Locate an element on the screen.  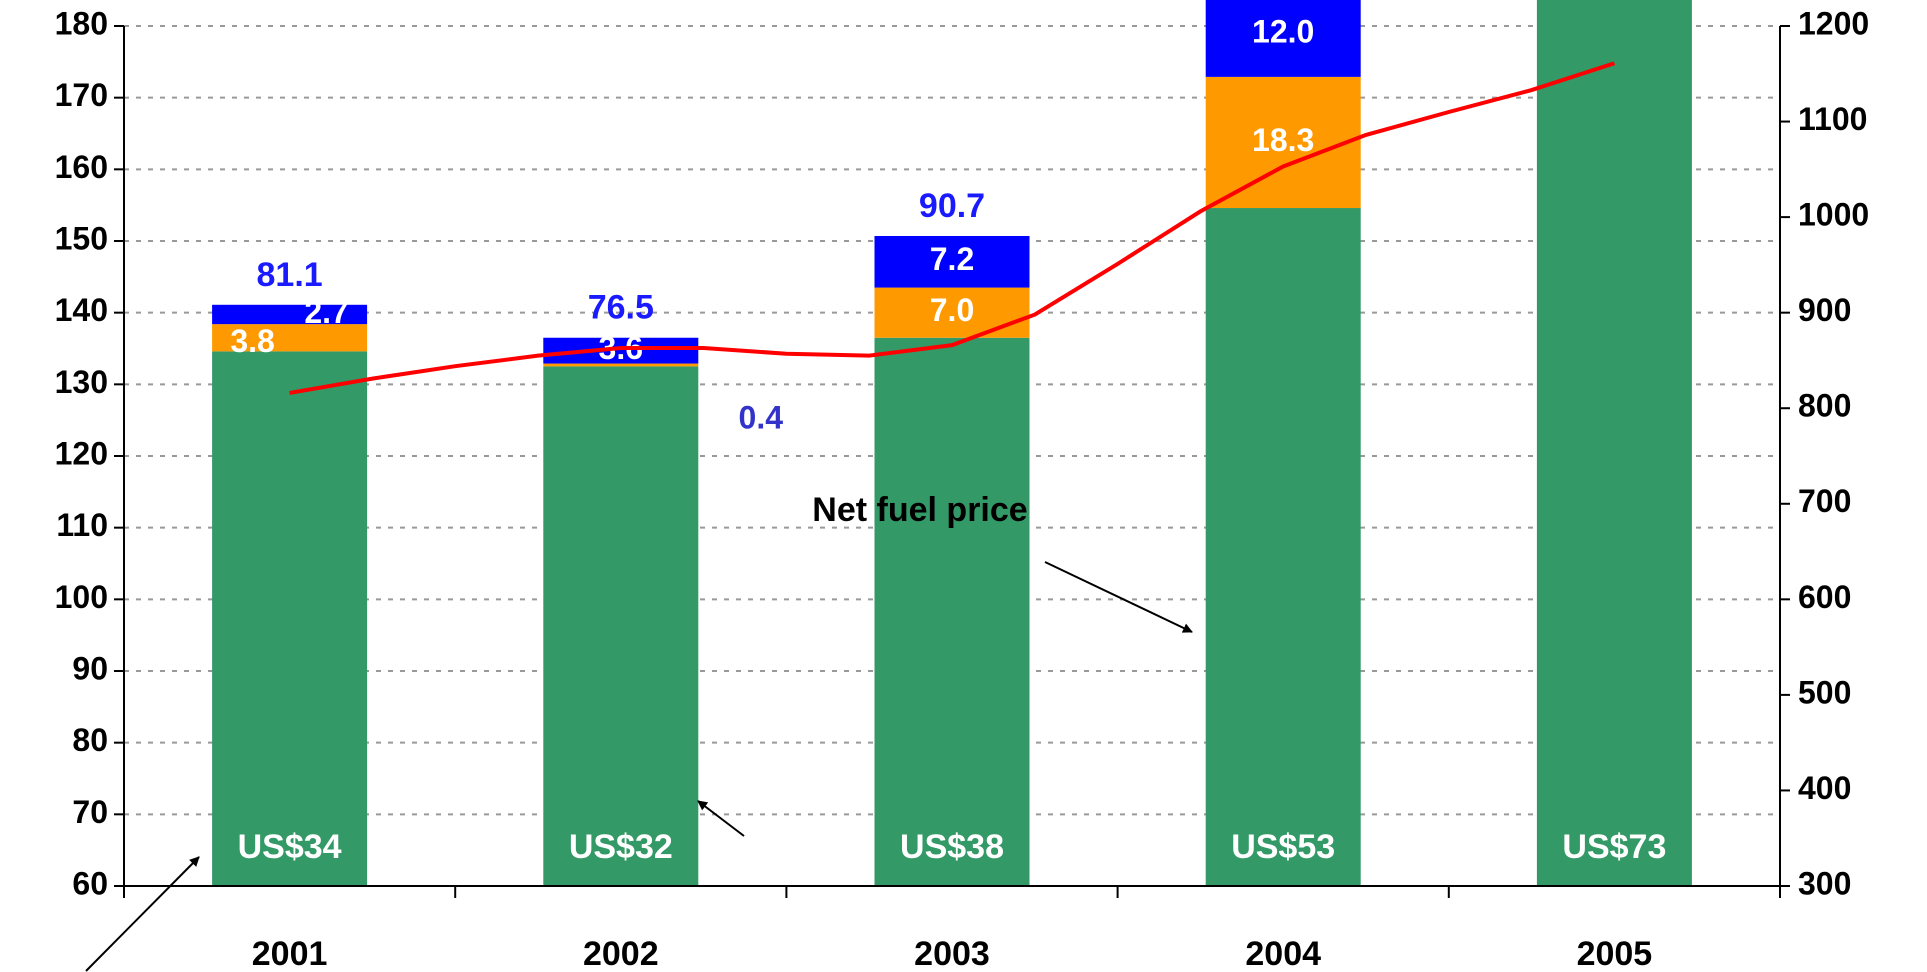
x-tick-label: 2005 is located at coordinates (1615, 953).